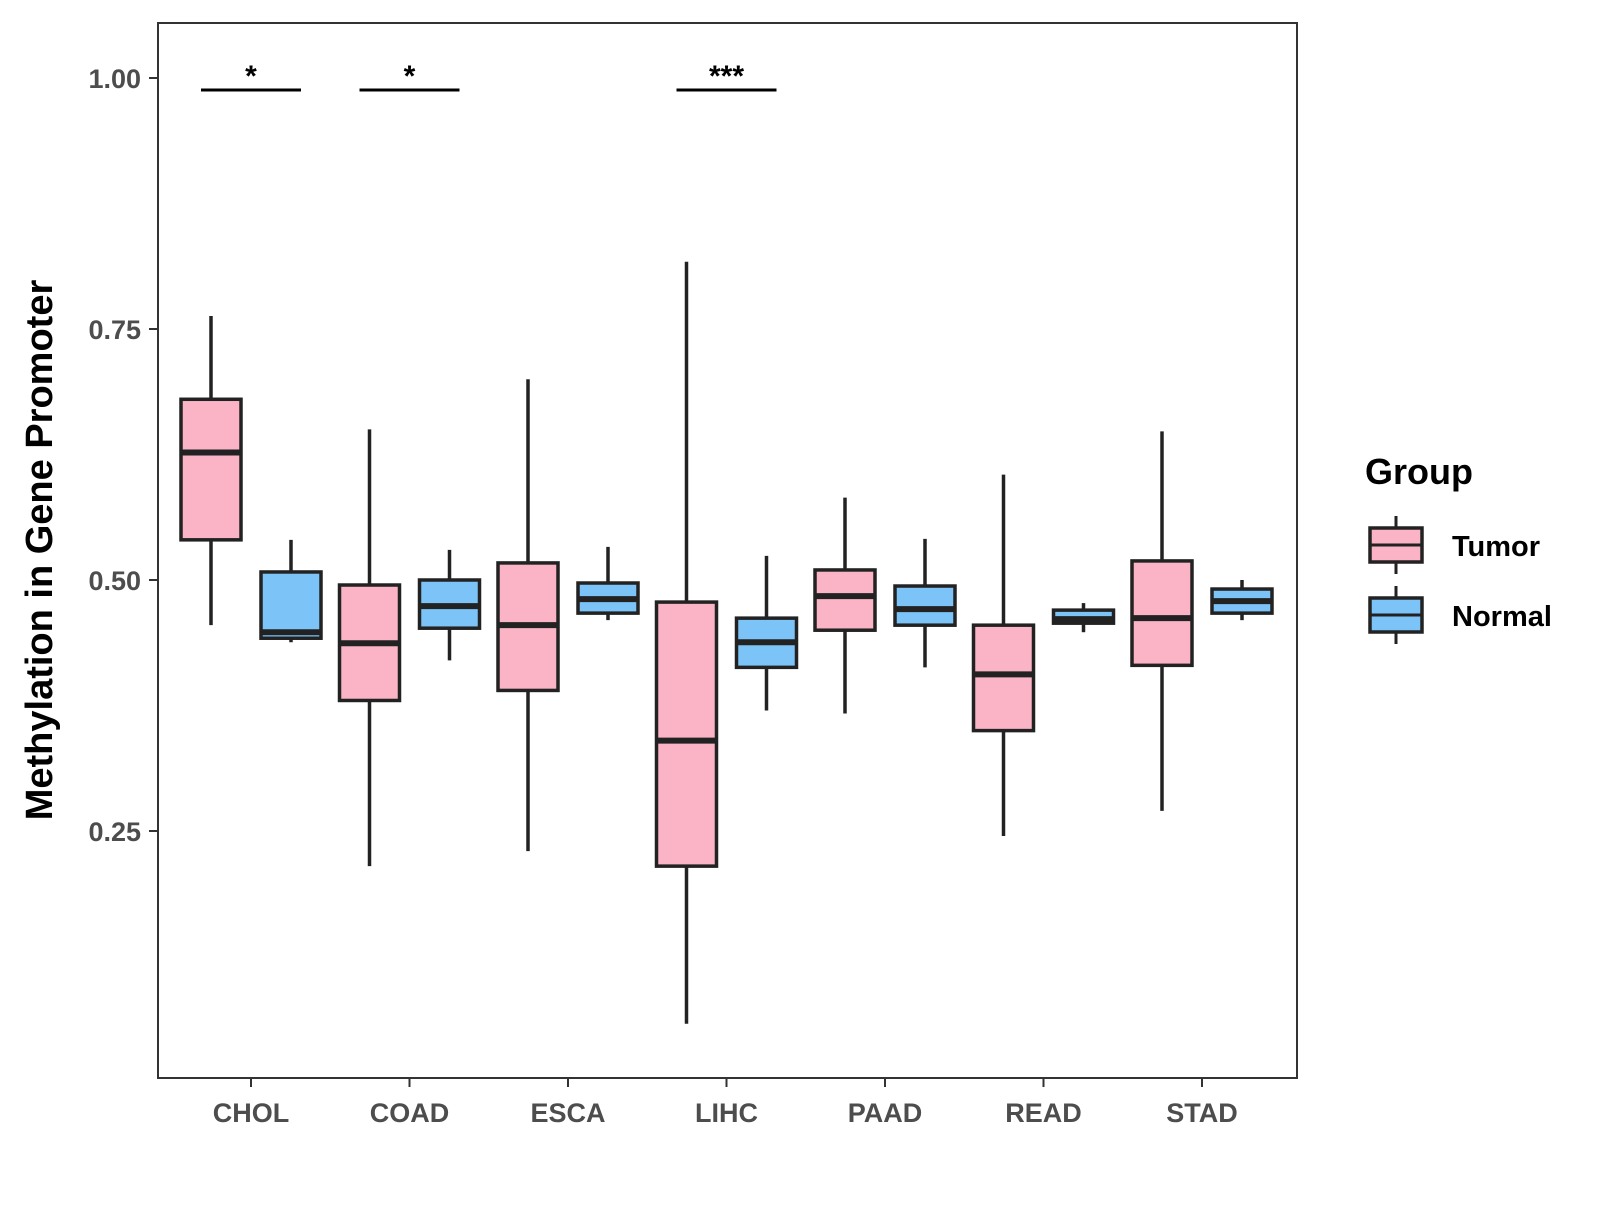 The image size is (1600, 1205). I want to click on legend: Group Tumor Normal, so click(1458, 547).